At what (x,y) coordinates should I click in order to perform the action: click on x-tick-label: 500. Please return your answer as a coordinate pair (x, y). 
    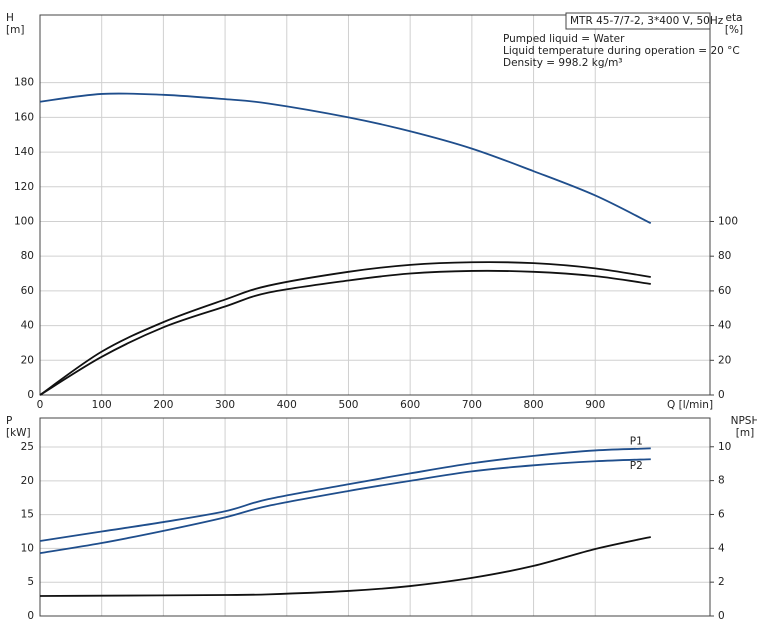
    Looking at the image, I should click on (348, 405).